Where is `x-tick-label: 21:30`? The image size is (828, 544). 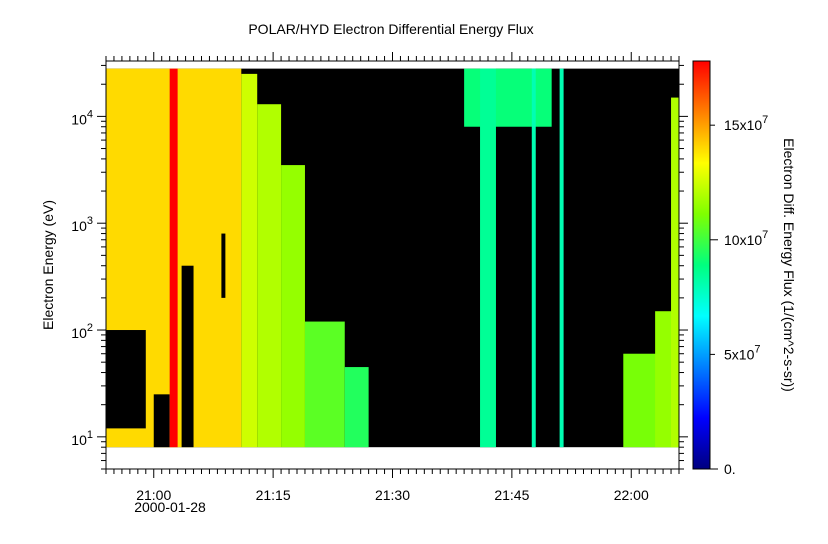 x-tick-label: 21:30 is located at coordinates (392, 495).